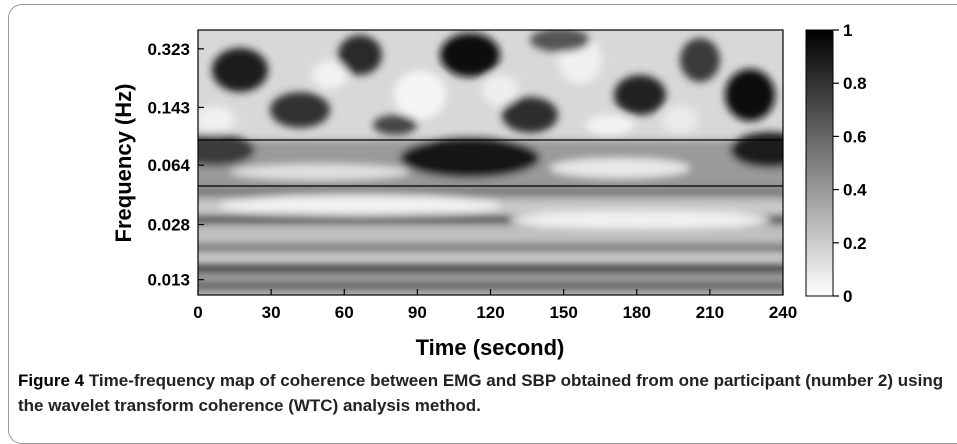 This screenshot has height=444, width=957. I want to click on colorbar-tick-label: 1, so click(847, 30).